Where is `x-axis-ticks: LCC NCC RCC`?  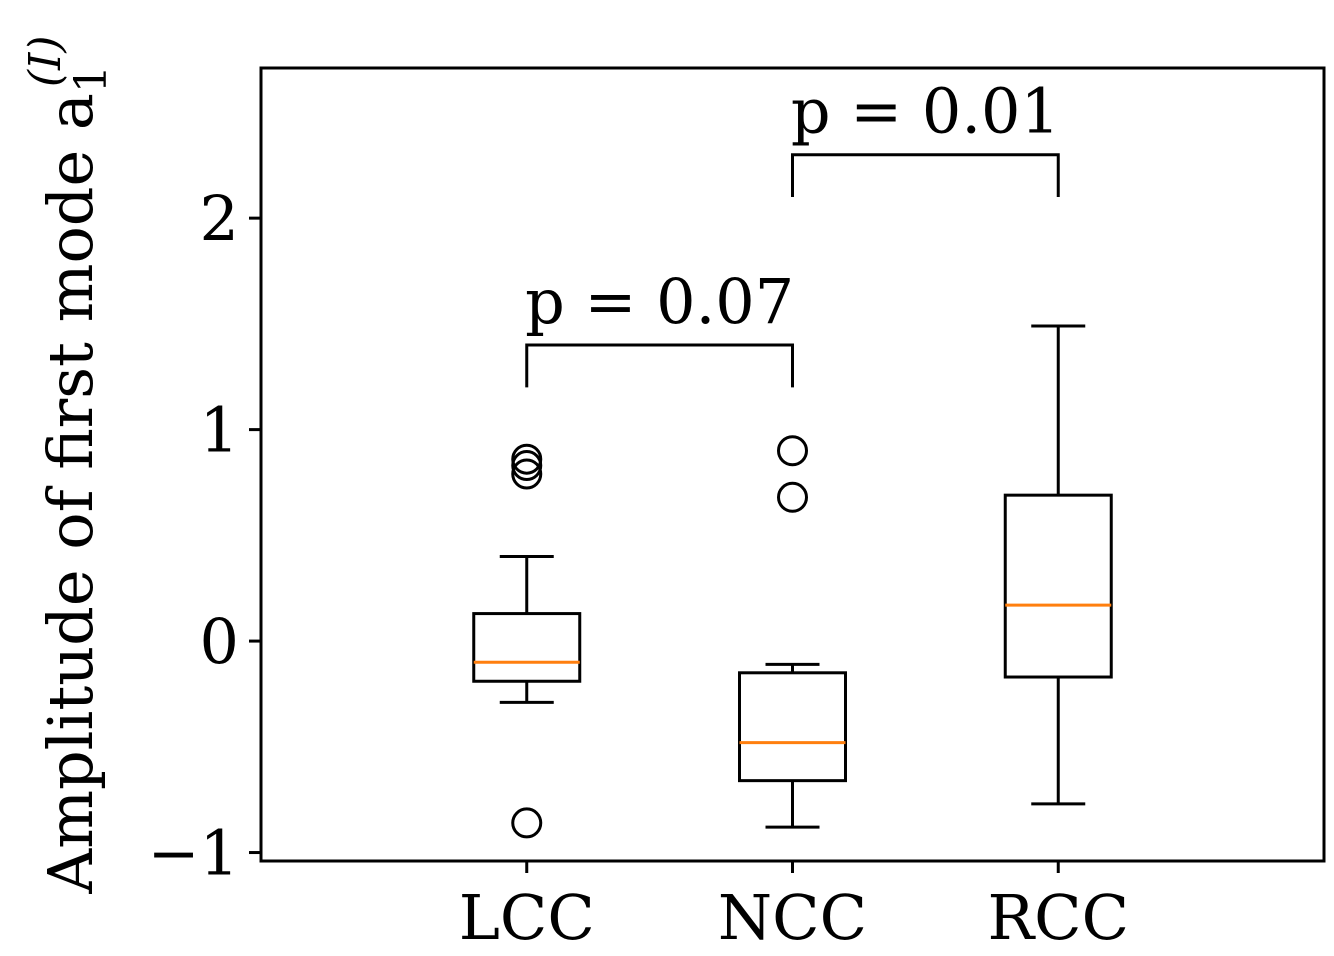 x-axis-ticks: LCC NCC RCC is located at coordinates (794, 907).